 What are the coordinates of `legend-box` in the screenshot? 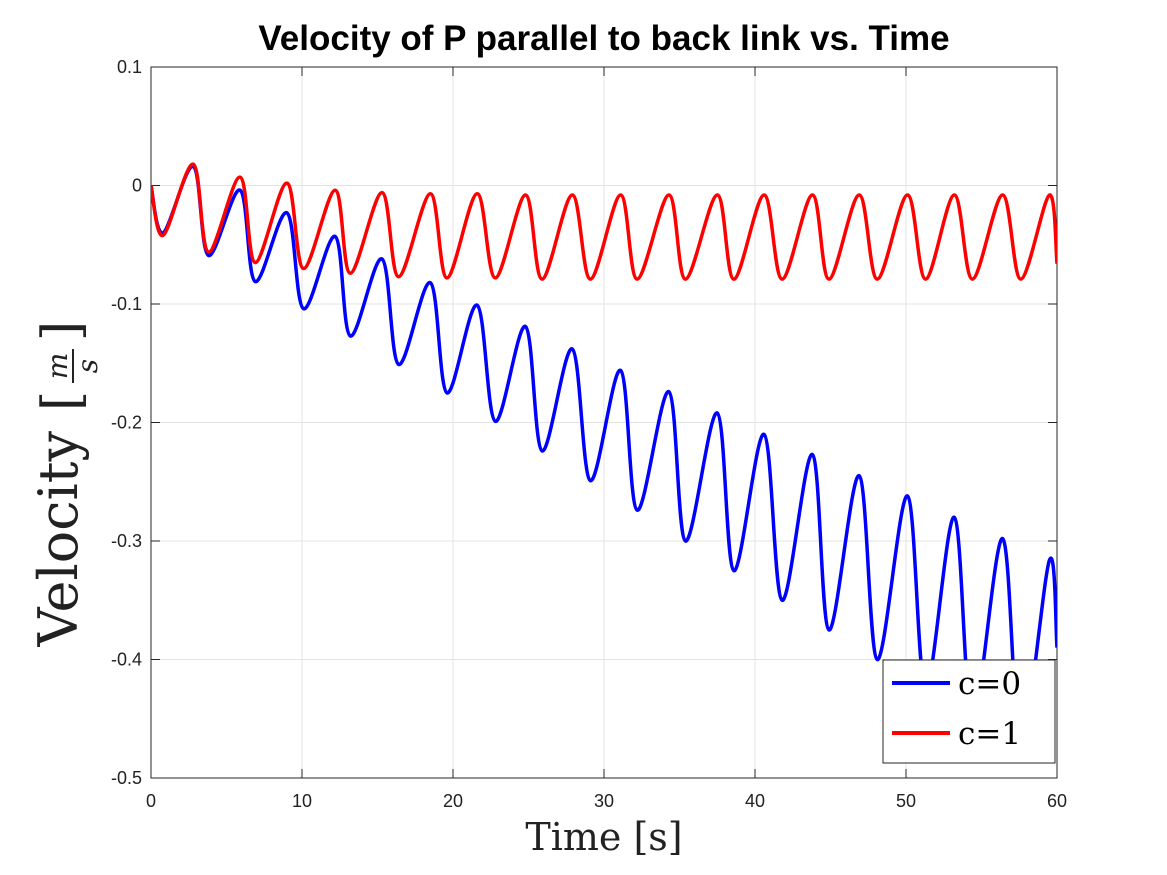 It's located at (969, 711).